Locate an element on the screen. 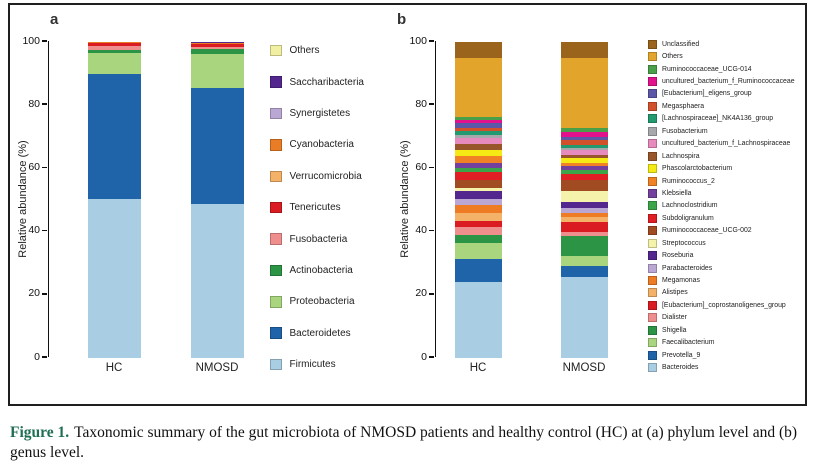 This screenshot has height=465, width=814. legend-item-cyanobacteria: Cyanobacteria is located at coordinates (317, 144).